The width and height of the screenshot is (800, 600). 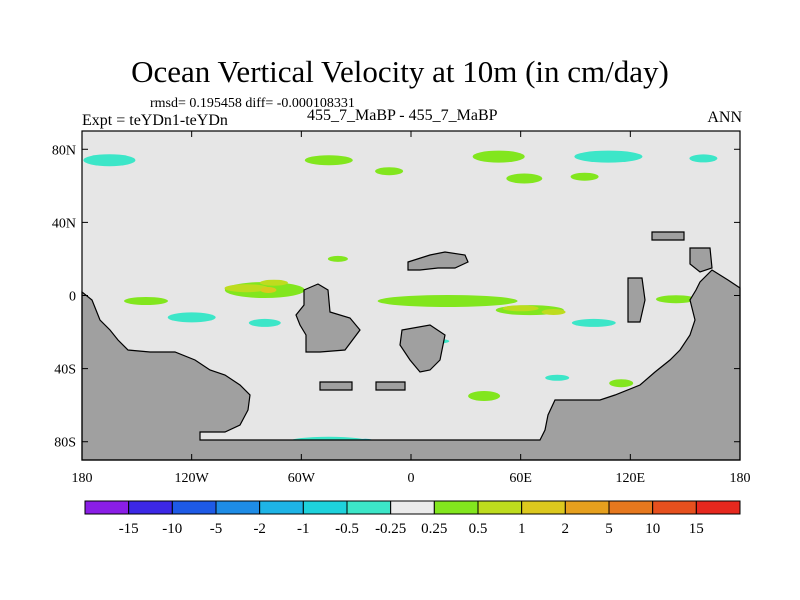 I want to click on colorbar-label: 2, so click(x=566, y=529).